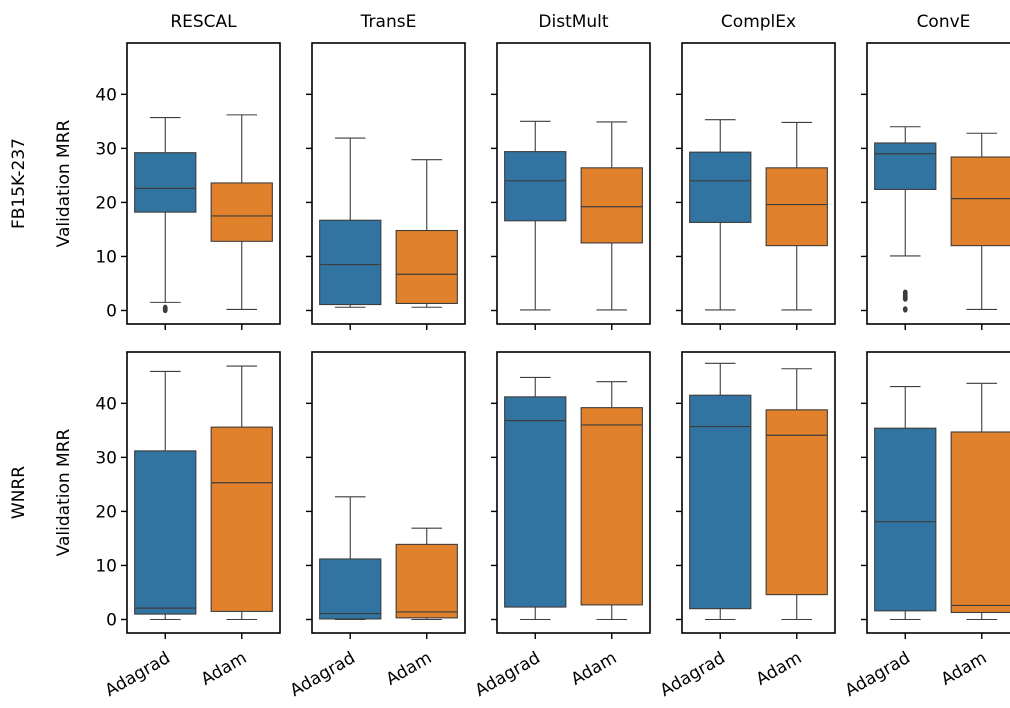 This screenshot has width=1010, height=708. I want to click on panel-title-transe: TransE, so click(388, 22).